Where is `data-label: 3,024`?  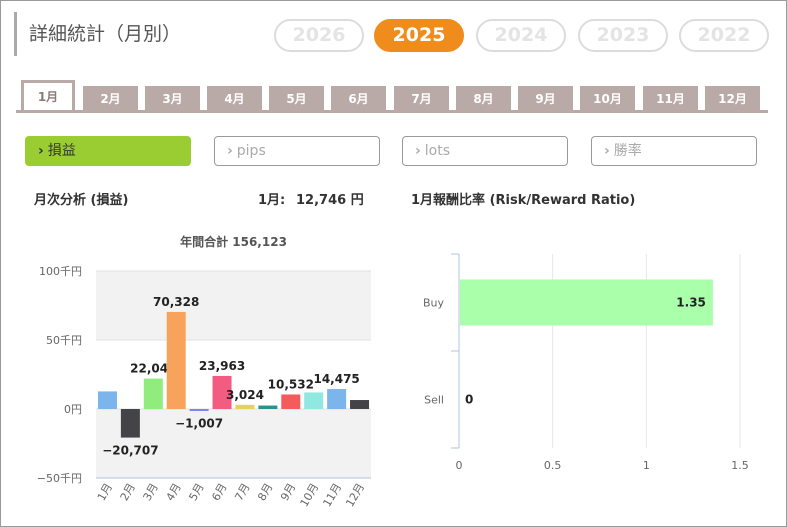
data-label: 3,024 is located at coordinates (245, 395).